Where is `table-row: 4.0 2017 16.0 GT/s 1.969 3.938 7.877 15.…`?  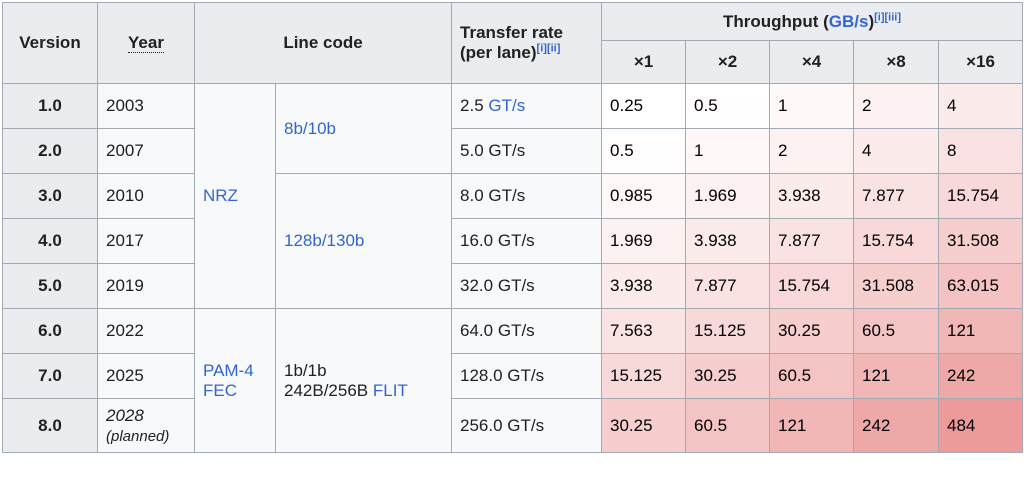
table-row: 4.0 2017 16.0 GT/s 1.969 3.938 7.877 15.… is located at coordinates (513, 241).